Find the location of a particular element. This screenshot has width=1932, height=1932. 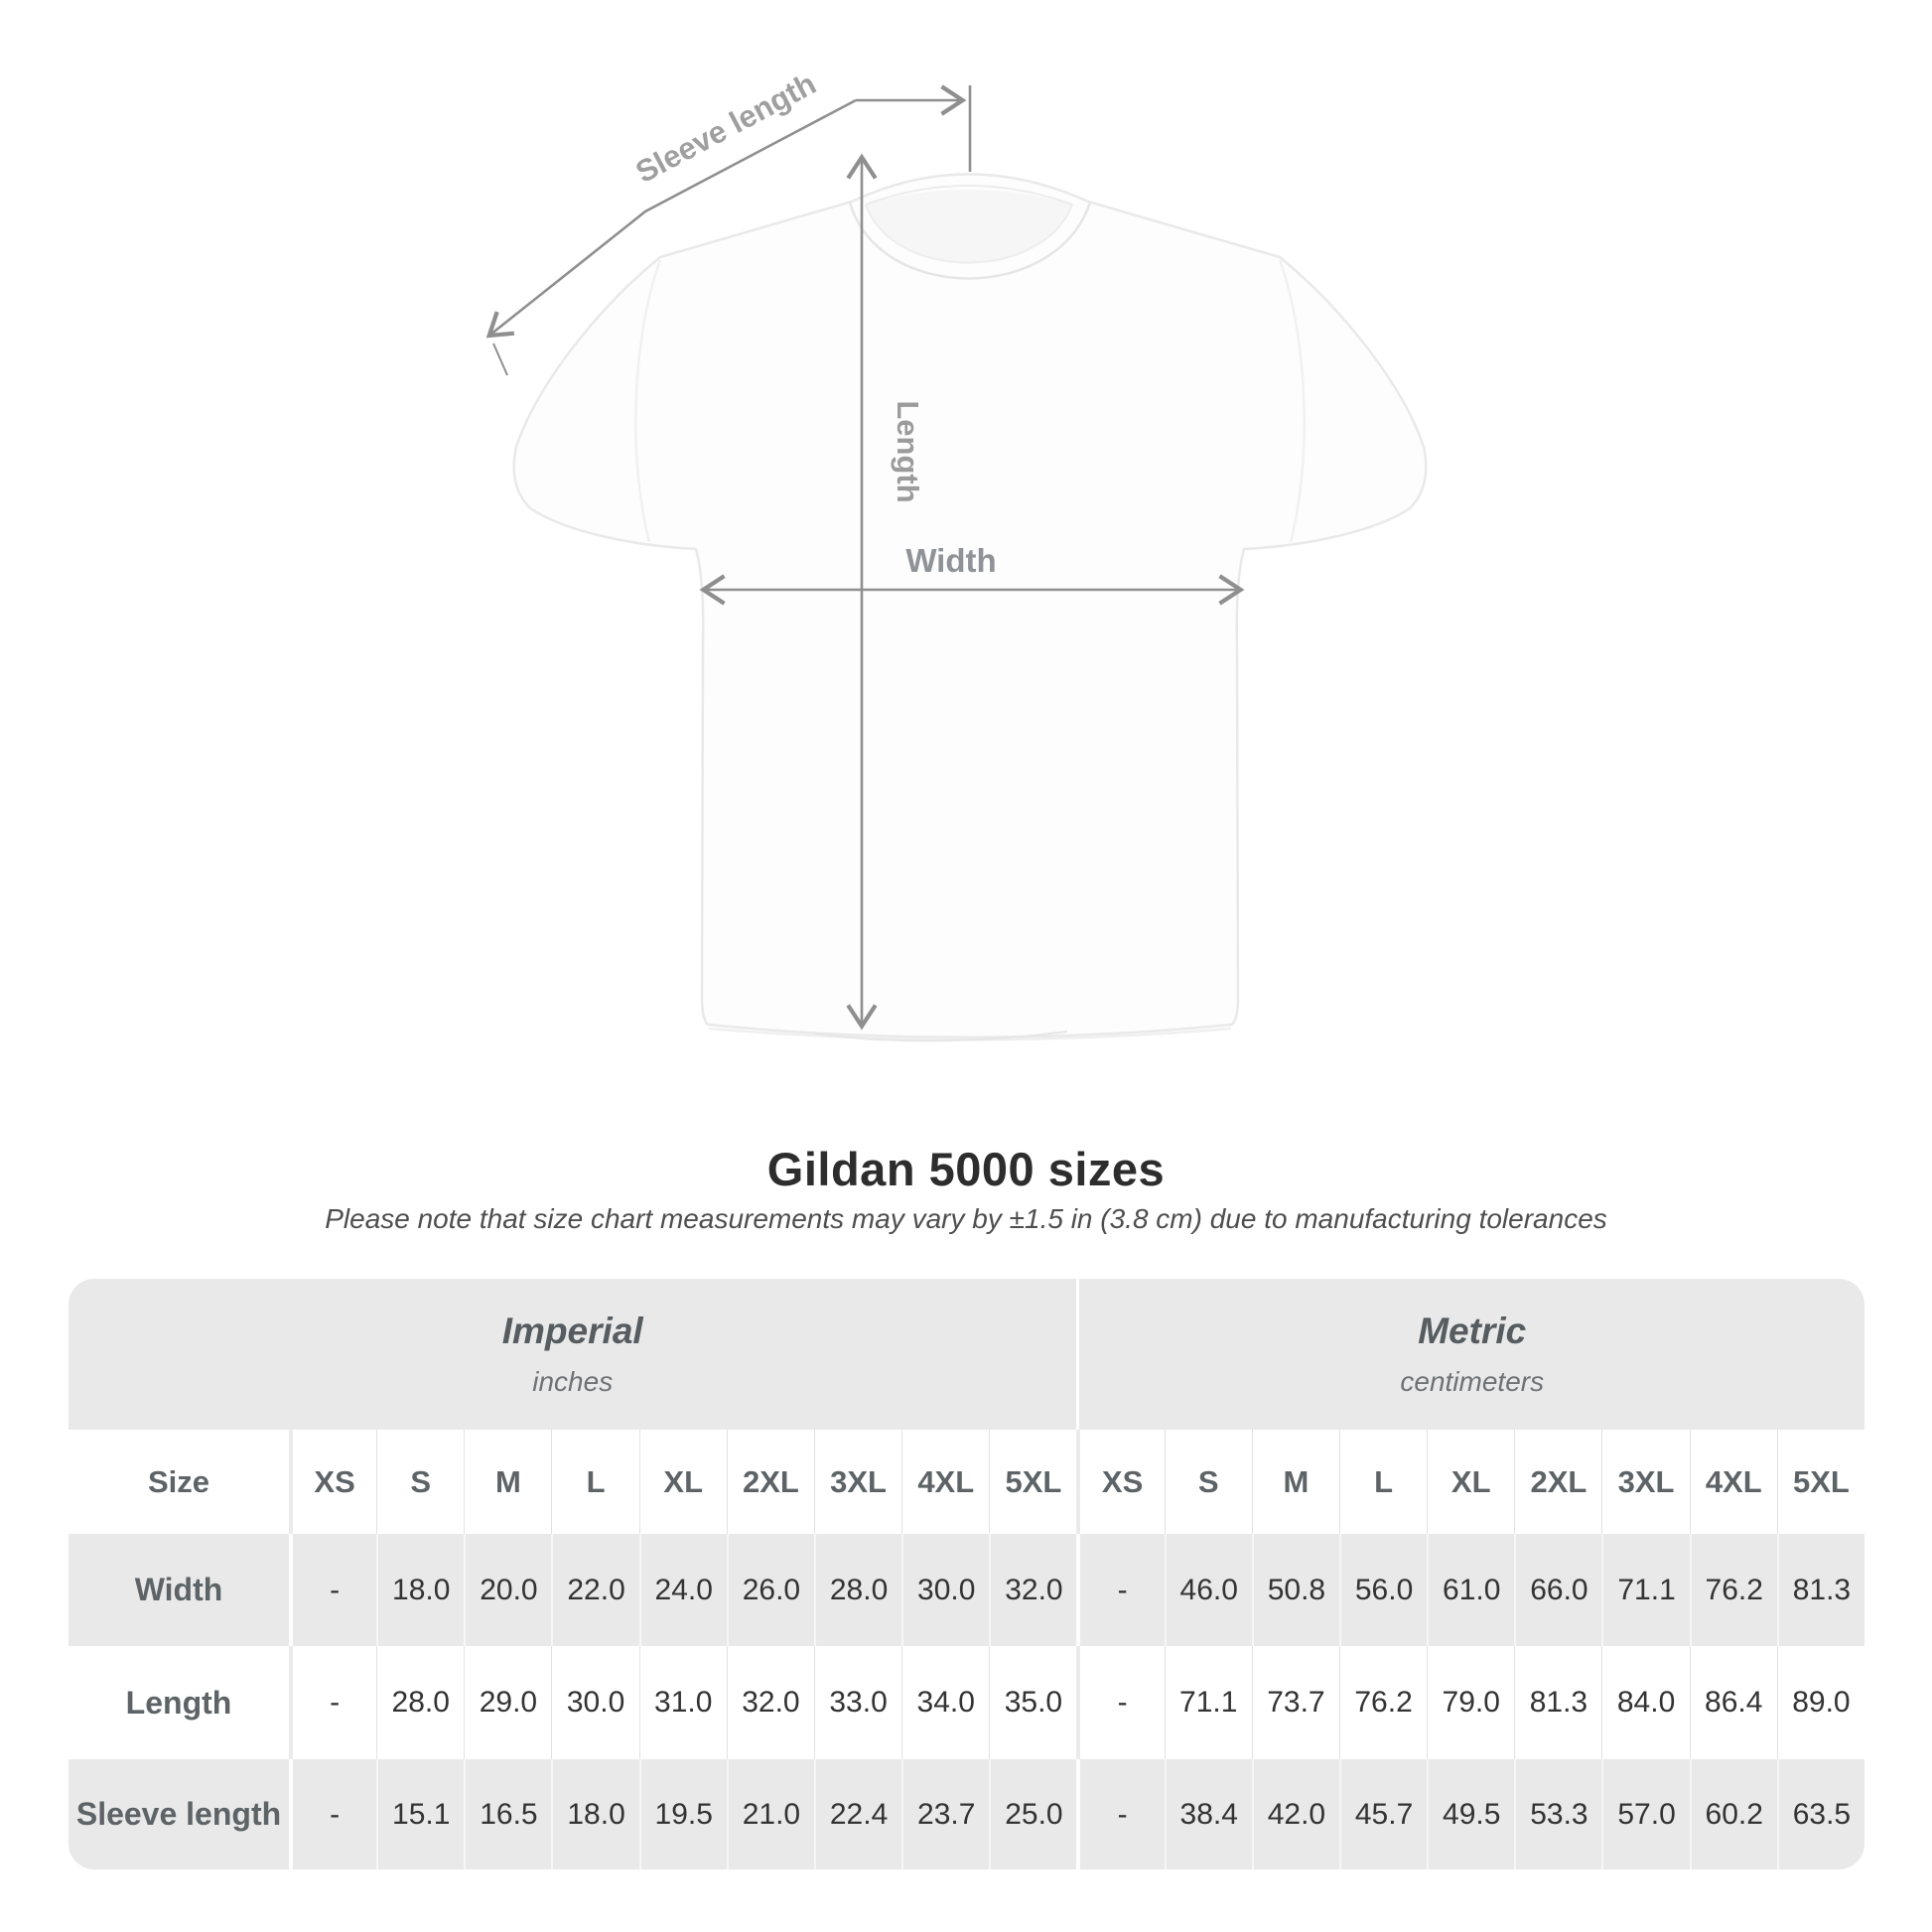

value-cell: 23.7 is located at coordinates (946, 1814).